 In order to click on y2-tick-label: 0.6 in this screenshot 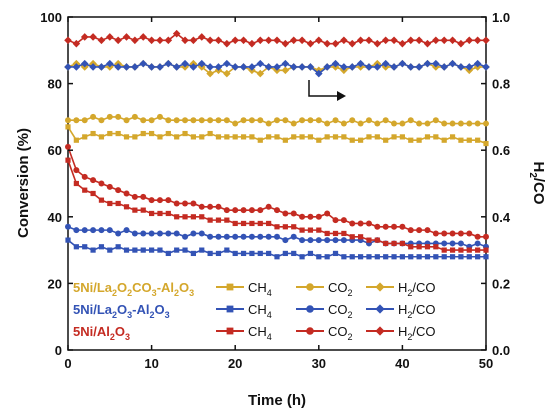, I will do `click(501, 150)`.